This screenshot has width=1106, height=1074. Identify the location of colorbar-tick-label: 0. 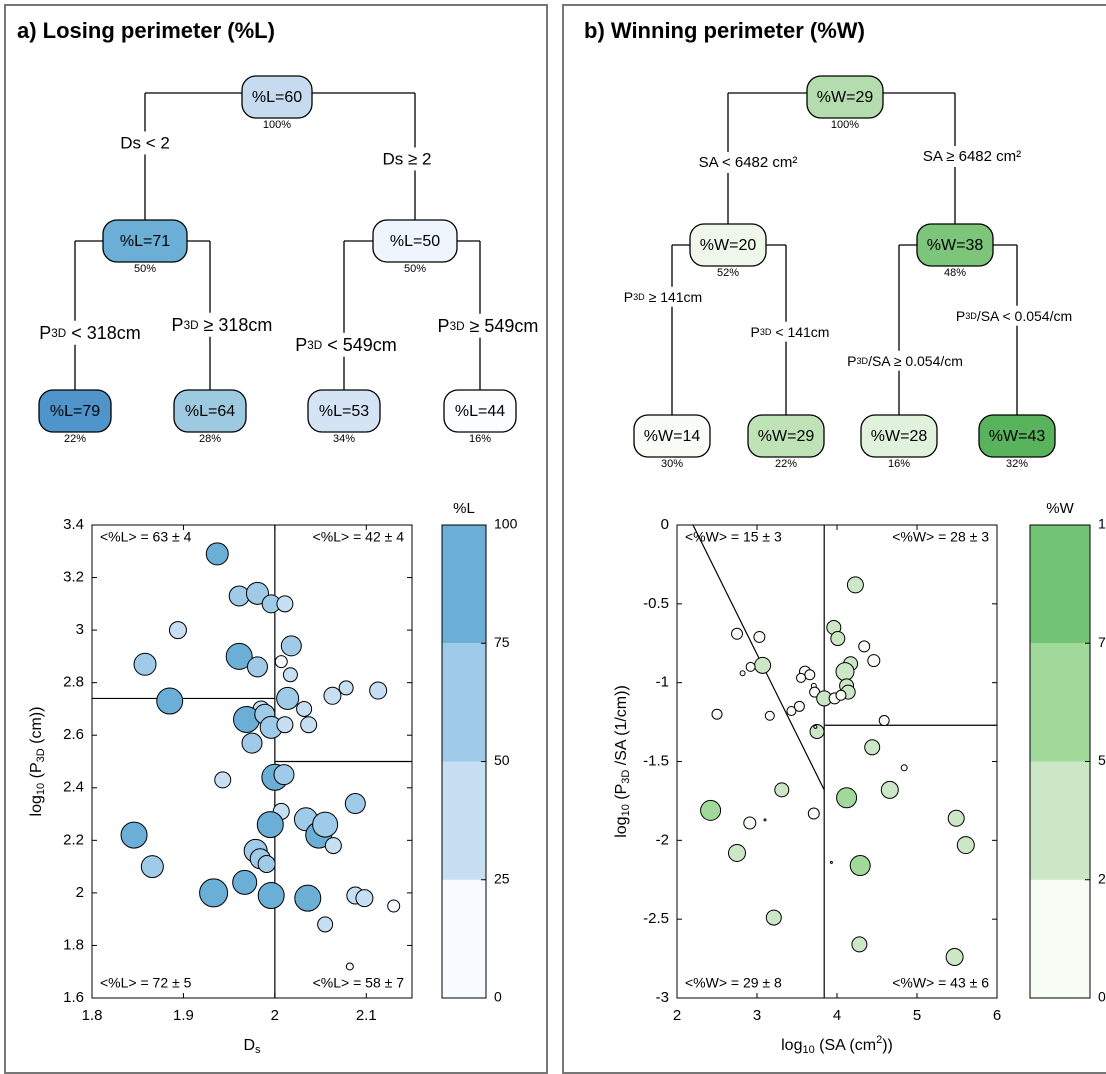
(1102, 997).